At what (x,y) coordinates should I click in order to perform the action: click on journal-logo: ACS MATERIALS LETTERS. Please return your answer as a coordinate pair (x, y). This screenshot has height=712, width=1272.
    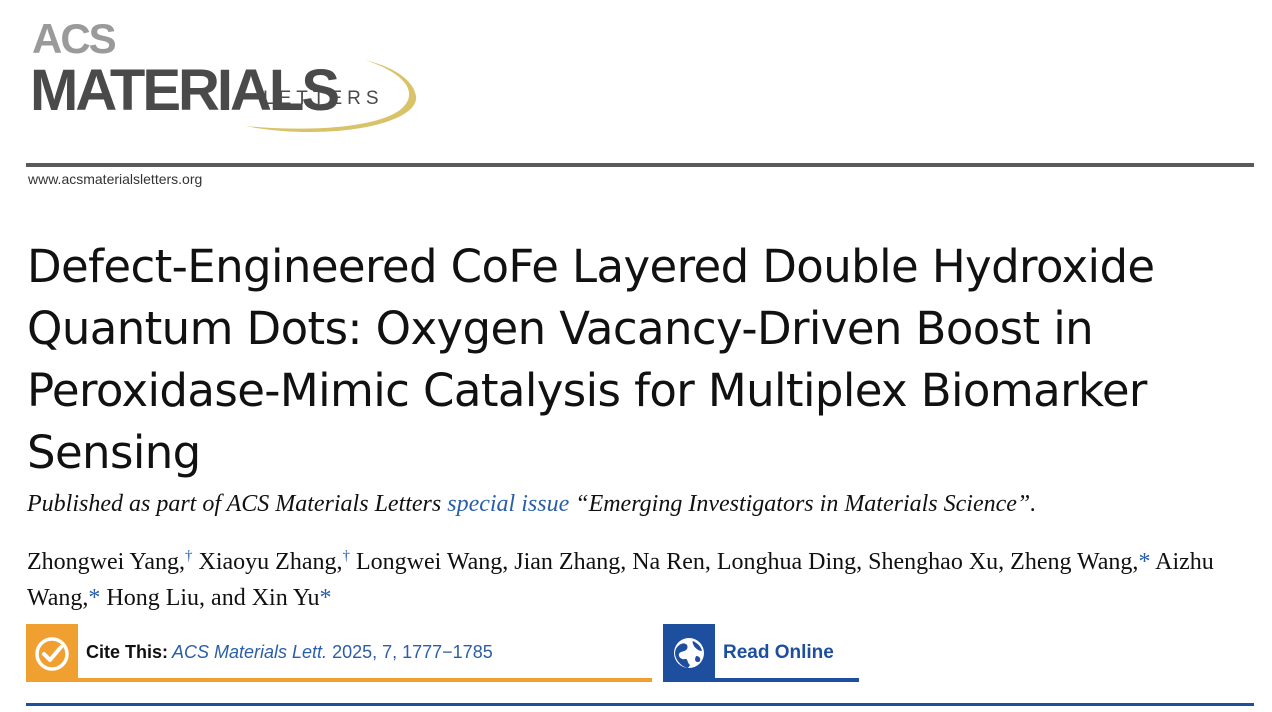
    Looking at the image, I should click on (230, 79).